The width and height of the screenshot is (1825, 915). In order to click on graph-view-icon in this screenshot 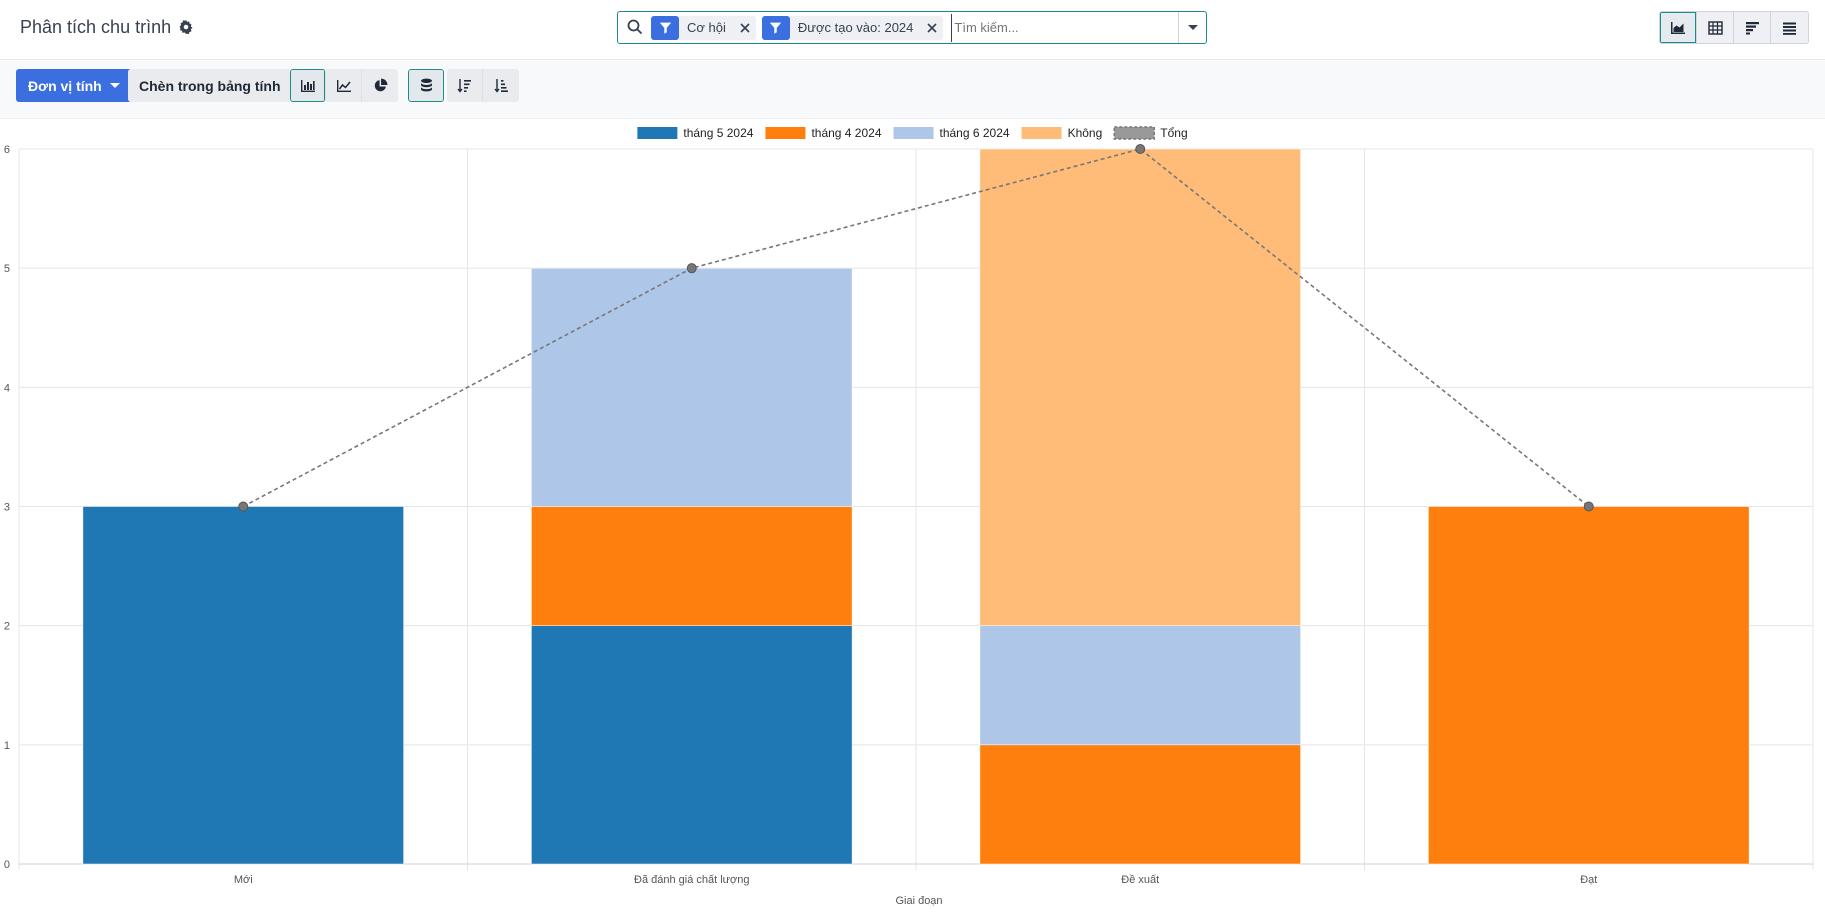, I will do `click(1678, 27)`.